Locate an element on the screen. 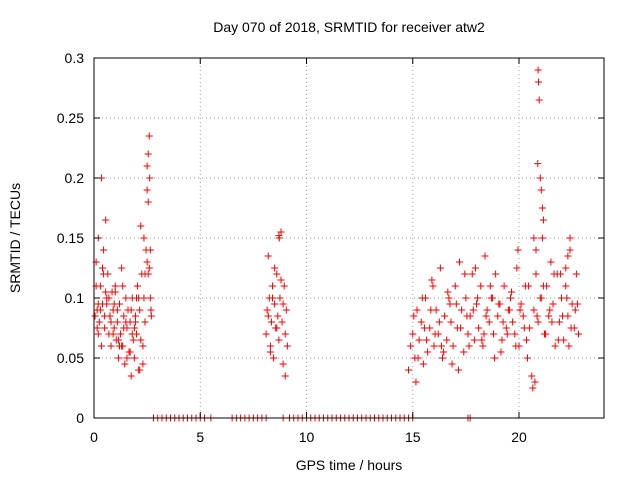 The width and height of the screenshot is (640, 480). x-tick-label: 20 is located at coordinates (519, 437).